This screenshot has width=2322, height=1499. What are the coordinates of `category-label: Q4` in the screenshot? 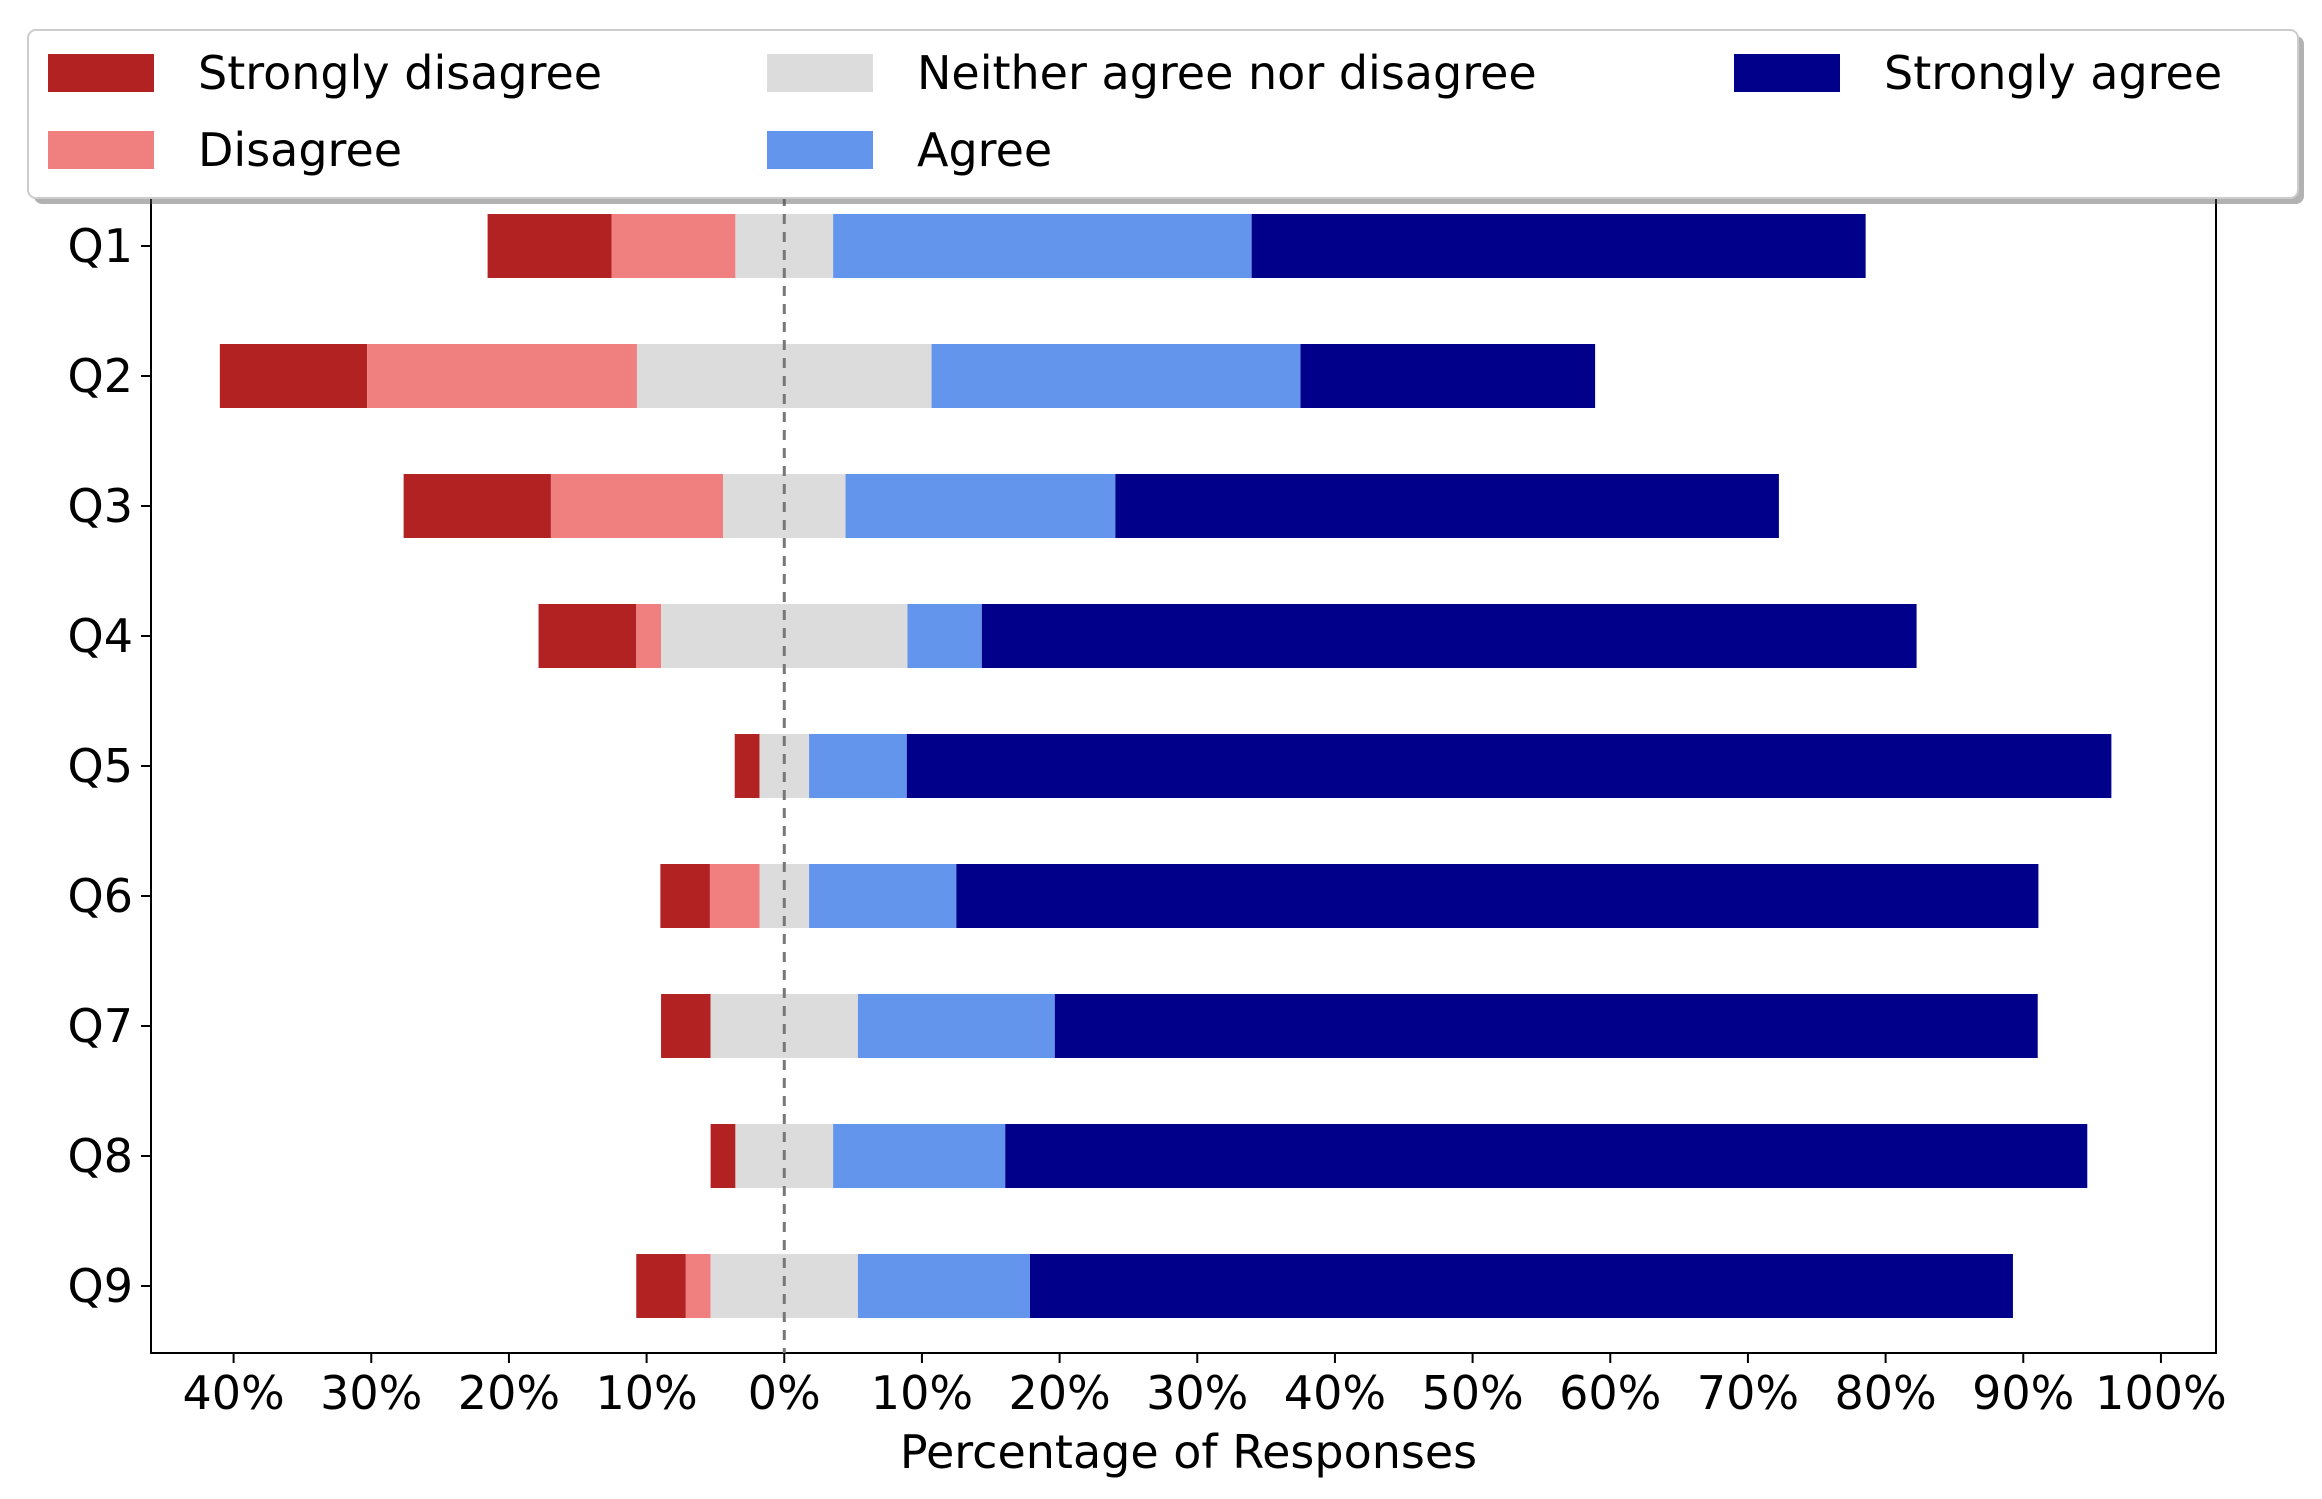 It's located at (100, 636).